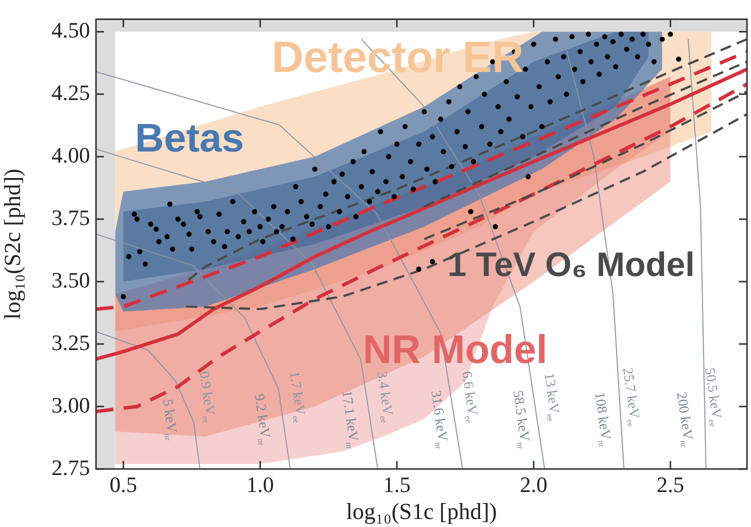 This screenshot has height=527, width=751. Describe the element at coordinates (124, 484) in the screenshot. I see `x-tick-label: 0.5` at that location.